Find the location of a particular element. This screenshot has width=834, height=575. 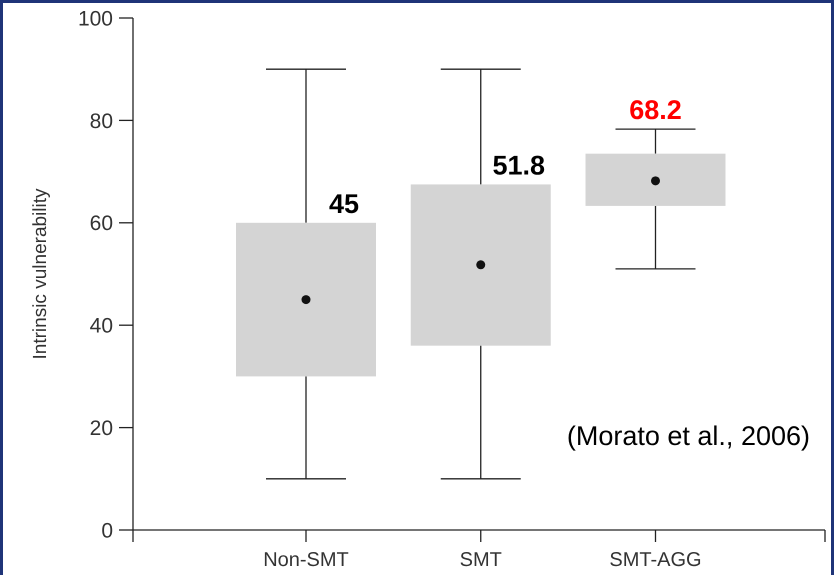

y-axis-title: Intrinsic vulnerability is located at coordinates (40, 274).